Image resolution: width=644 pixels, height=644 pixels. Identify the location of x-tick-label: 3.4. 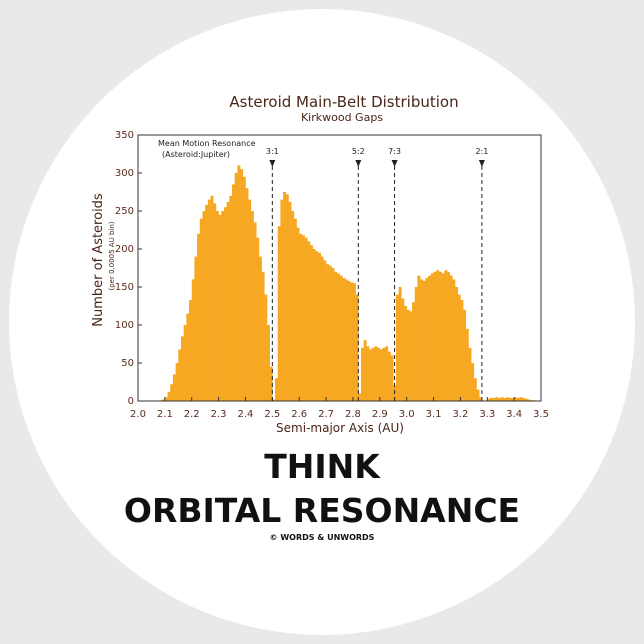
(514, 414).